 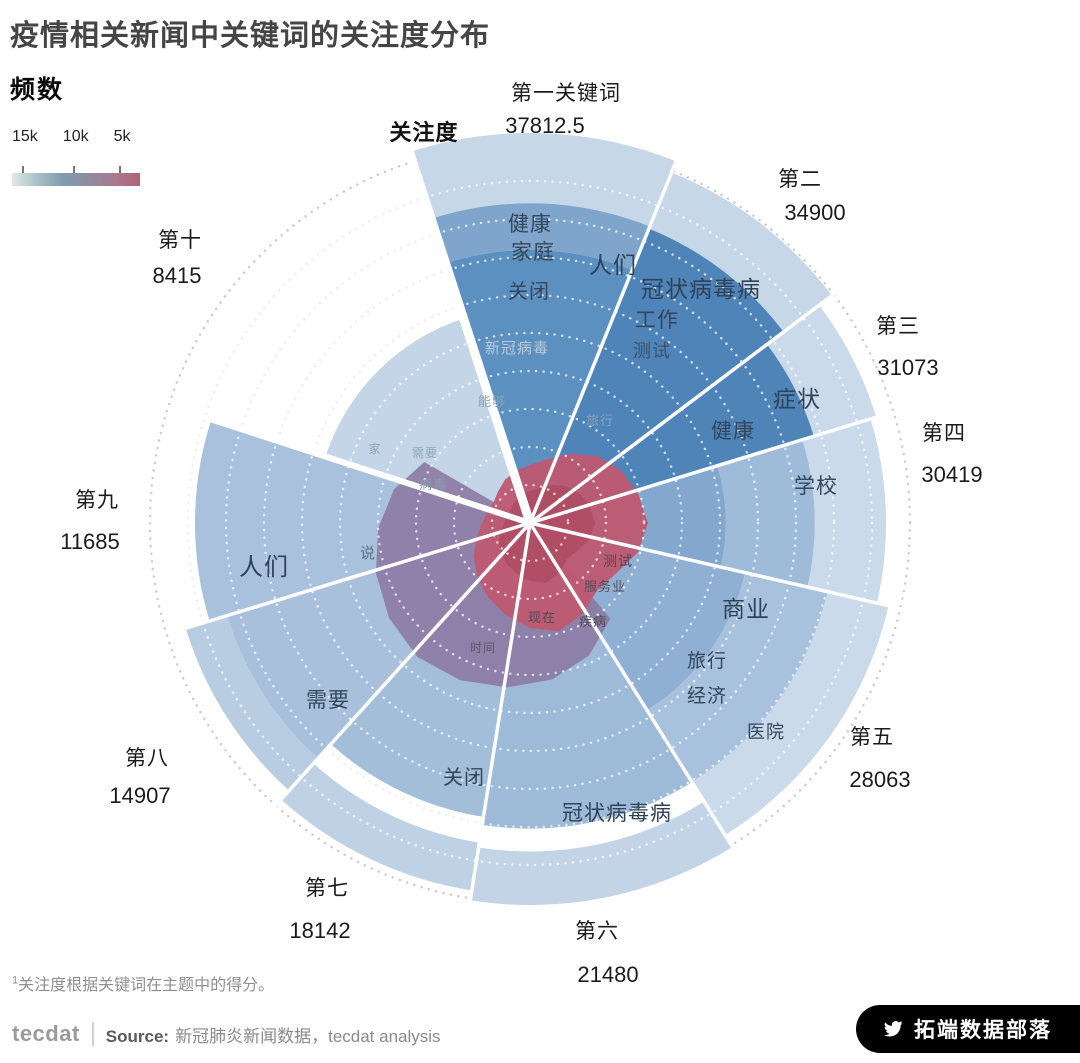 What do you see at coordinates (566, 93) in the screenshot?
I see `topic-label-1: 第一关键词` at bounding box center [566, 93].